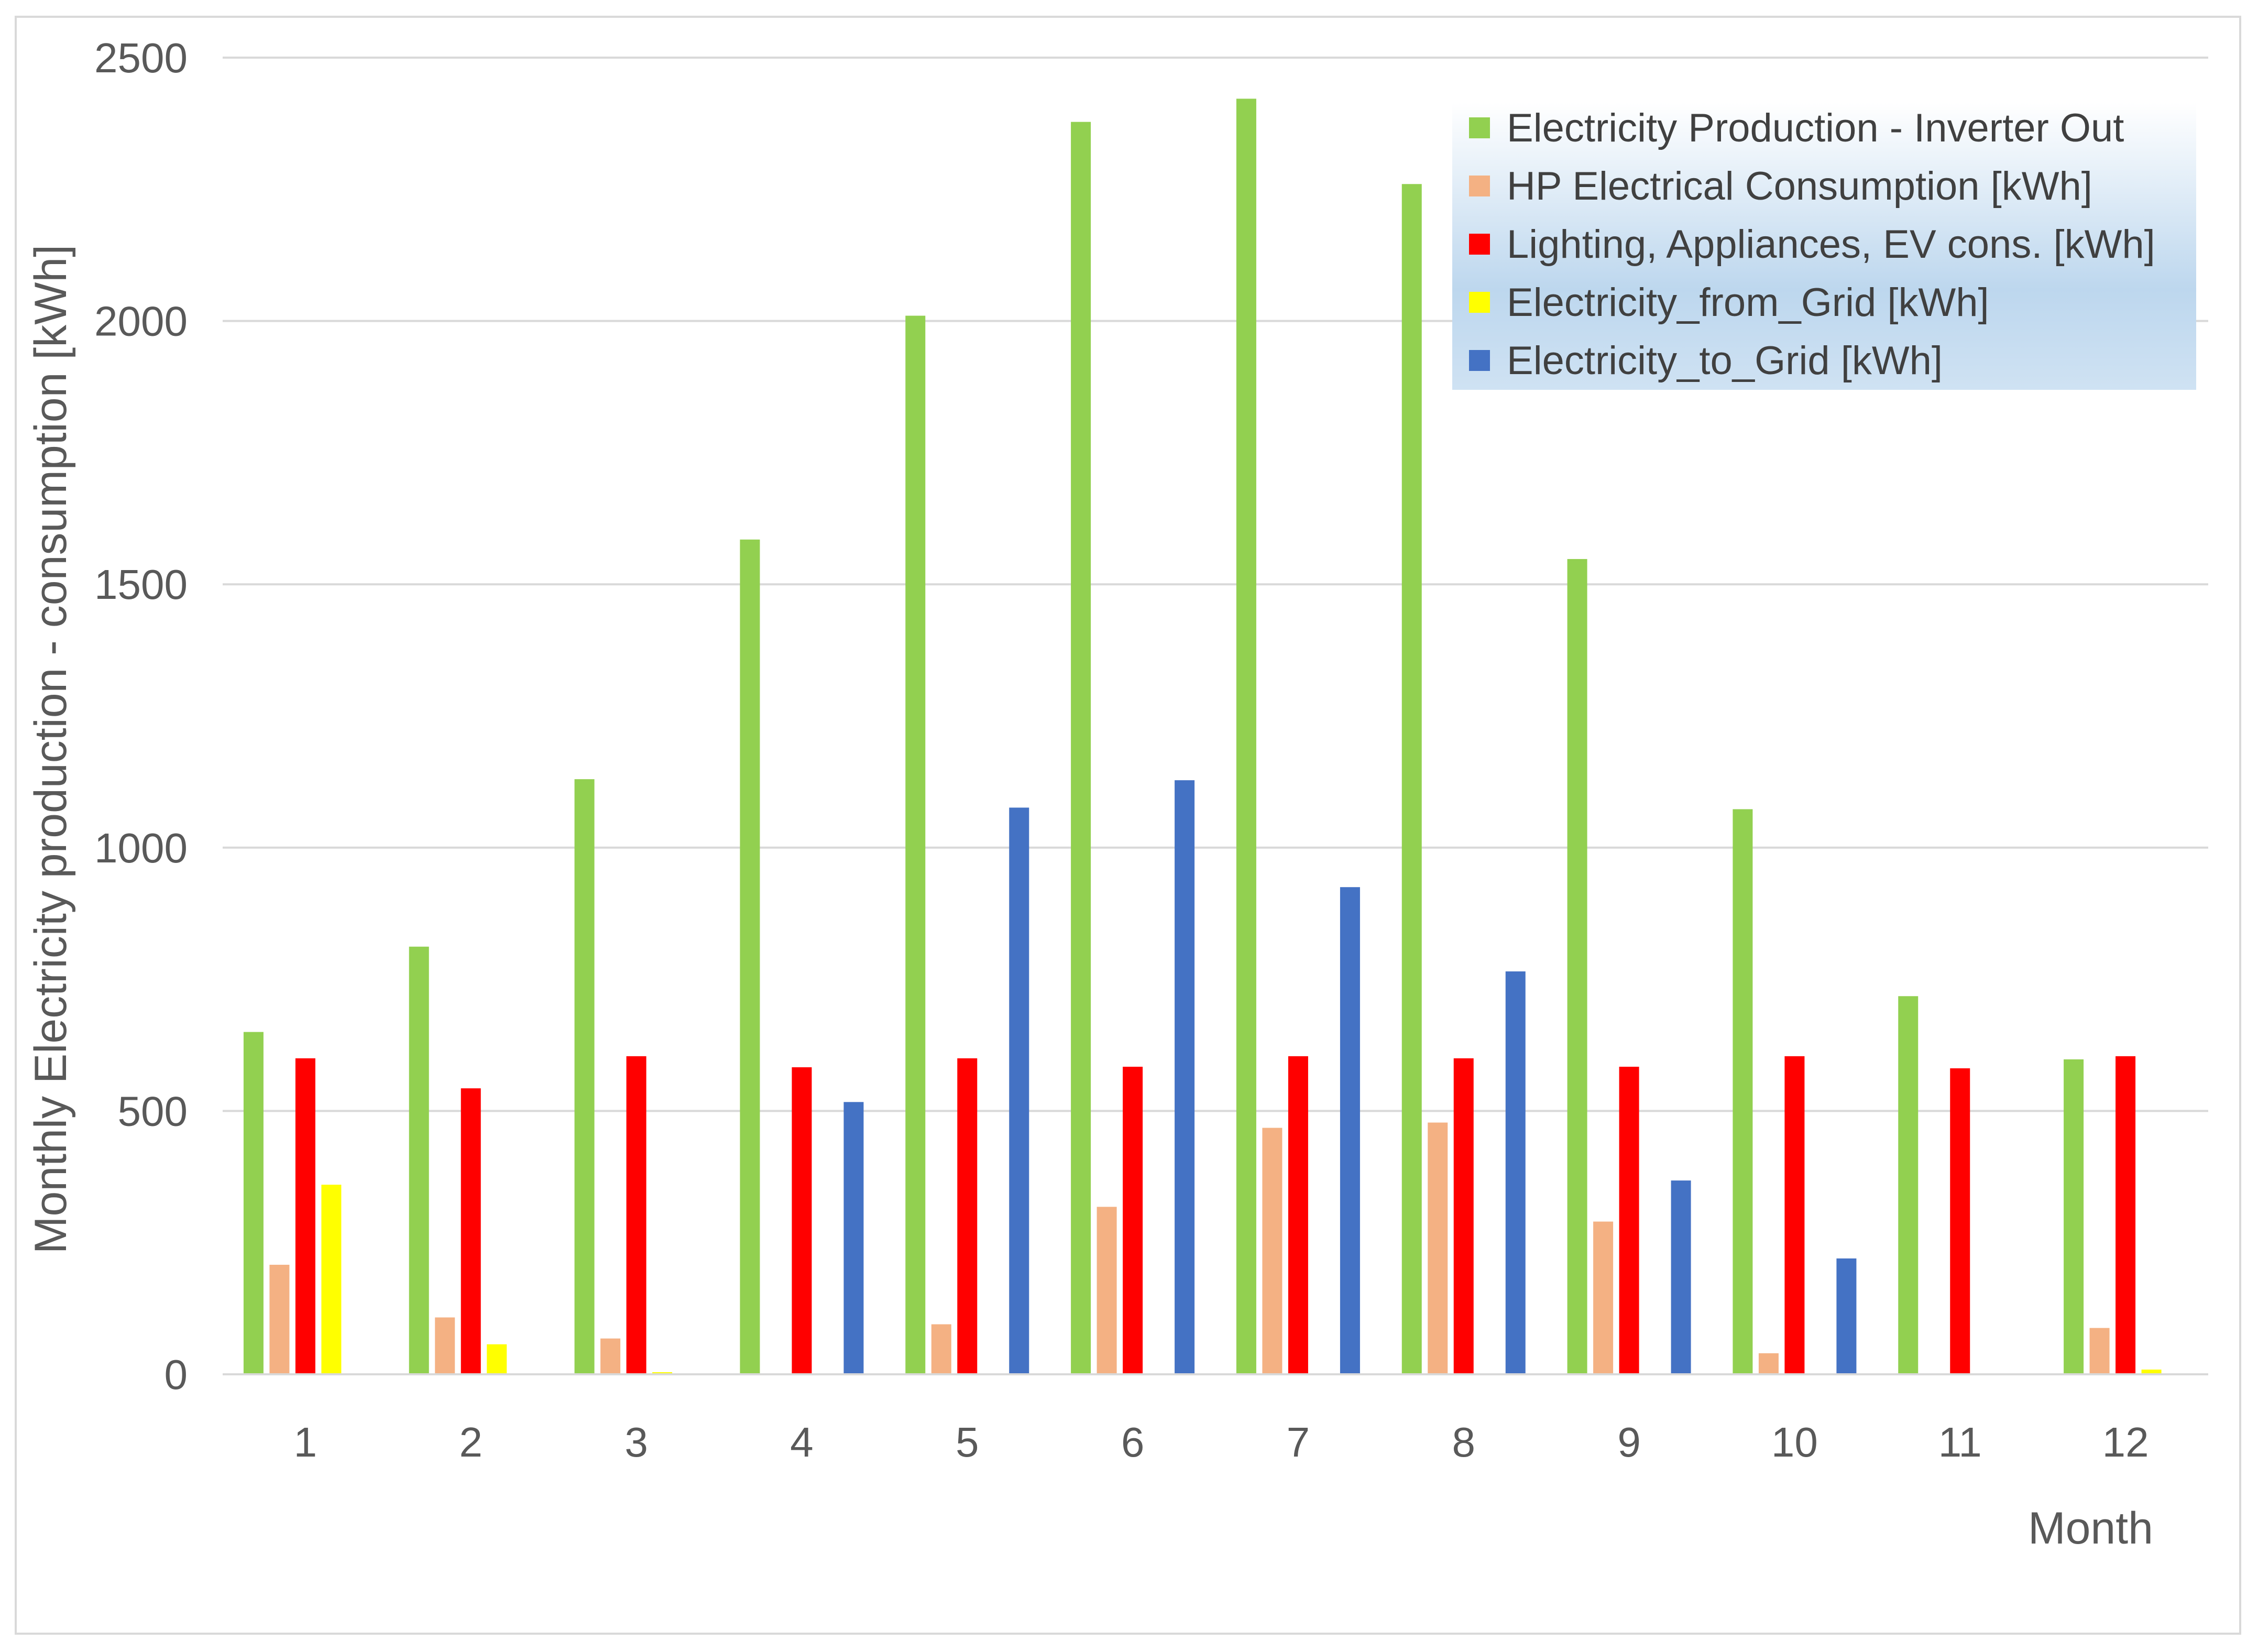  I want to click on y-tick-label: 1500, so click(141, 584).